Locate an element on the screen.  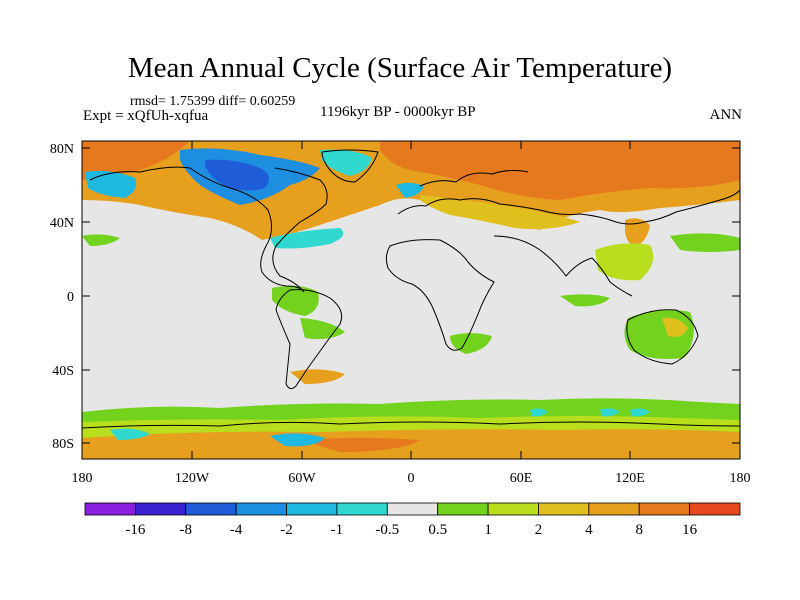
alaska-cool is located at coordinates (111, 184).